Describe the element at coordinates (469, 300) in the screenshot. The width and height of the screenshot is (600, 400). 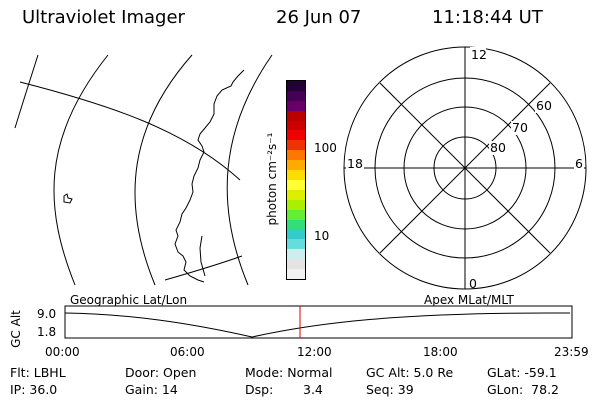
I see `apex-panel-label: Apex MLat/MLT` at that location.